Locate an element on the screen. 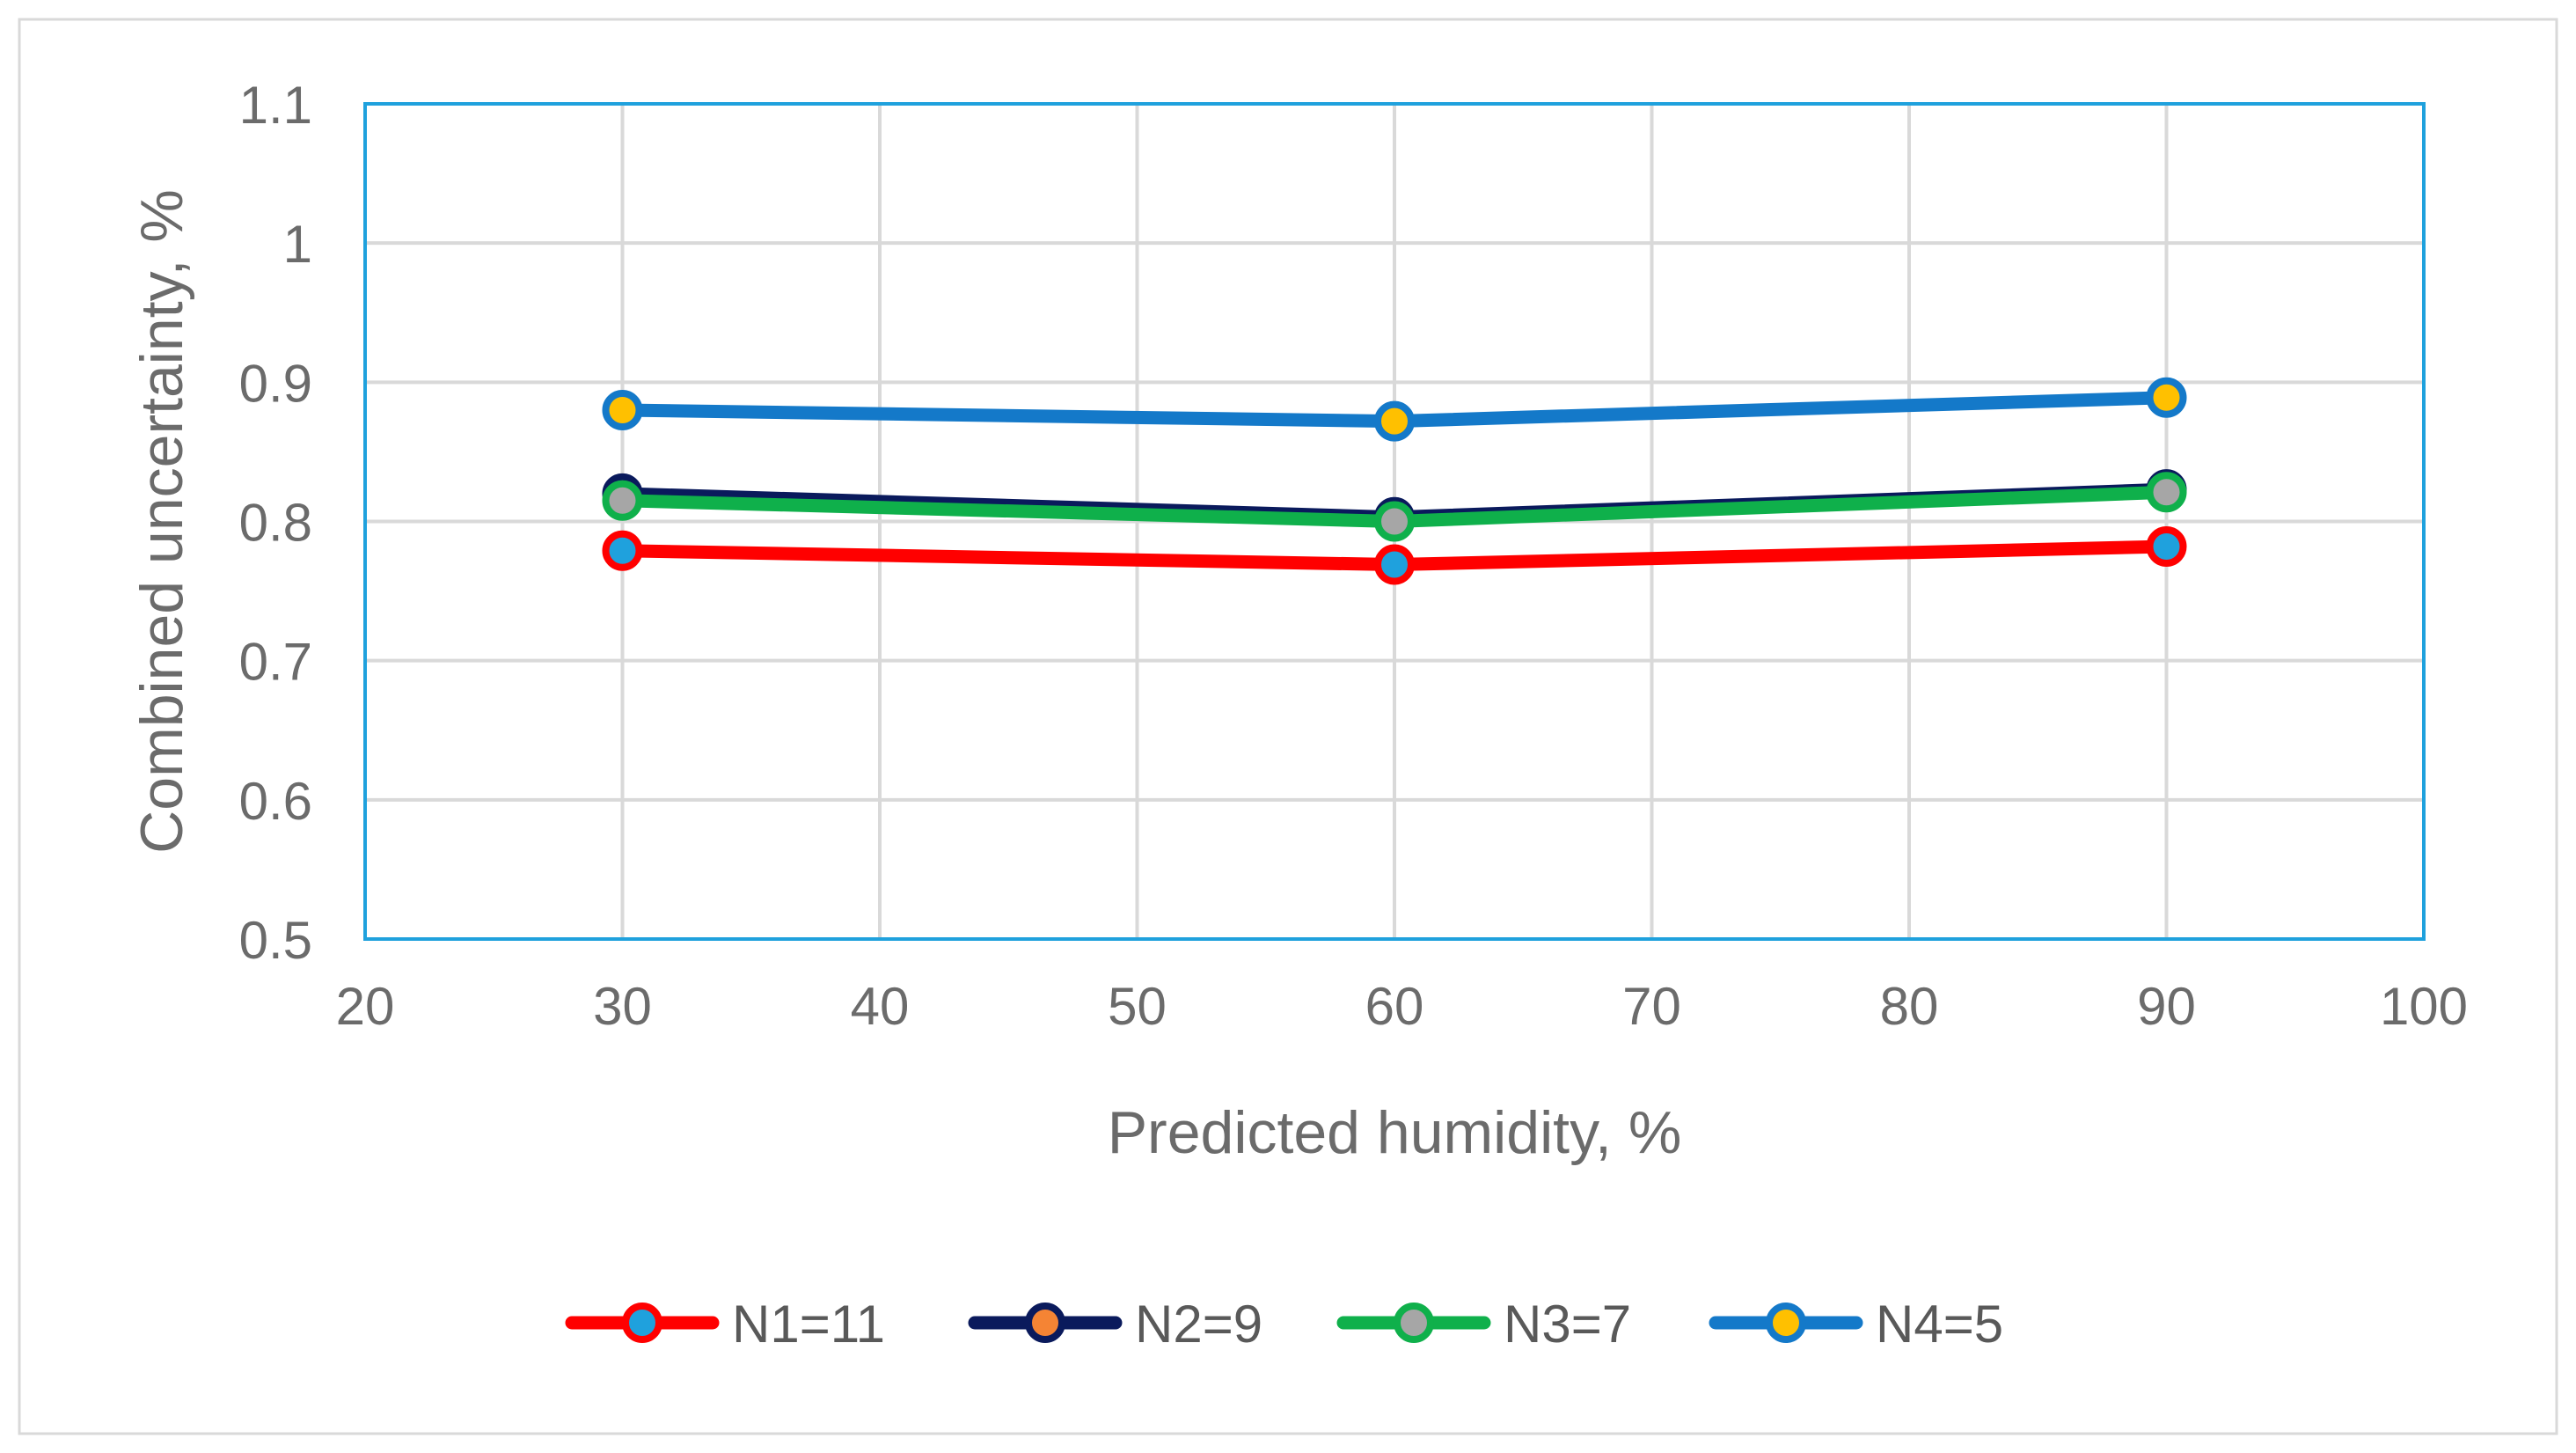  series-group is located at coordinates (1394, 481).